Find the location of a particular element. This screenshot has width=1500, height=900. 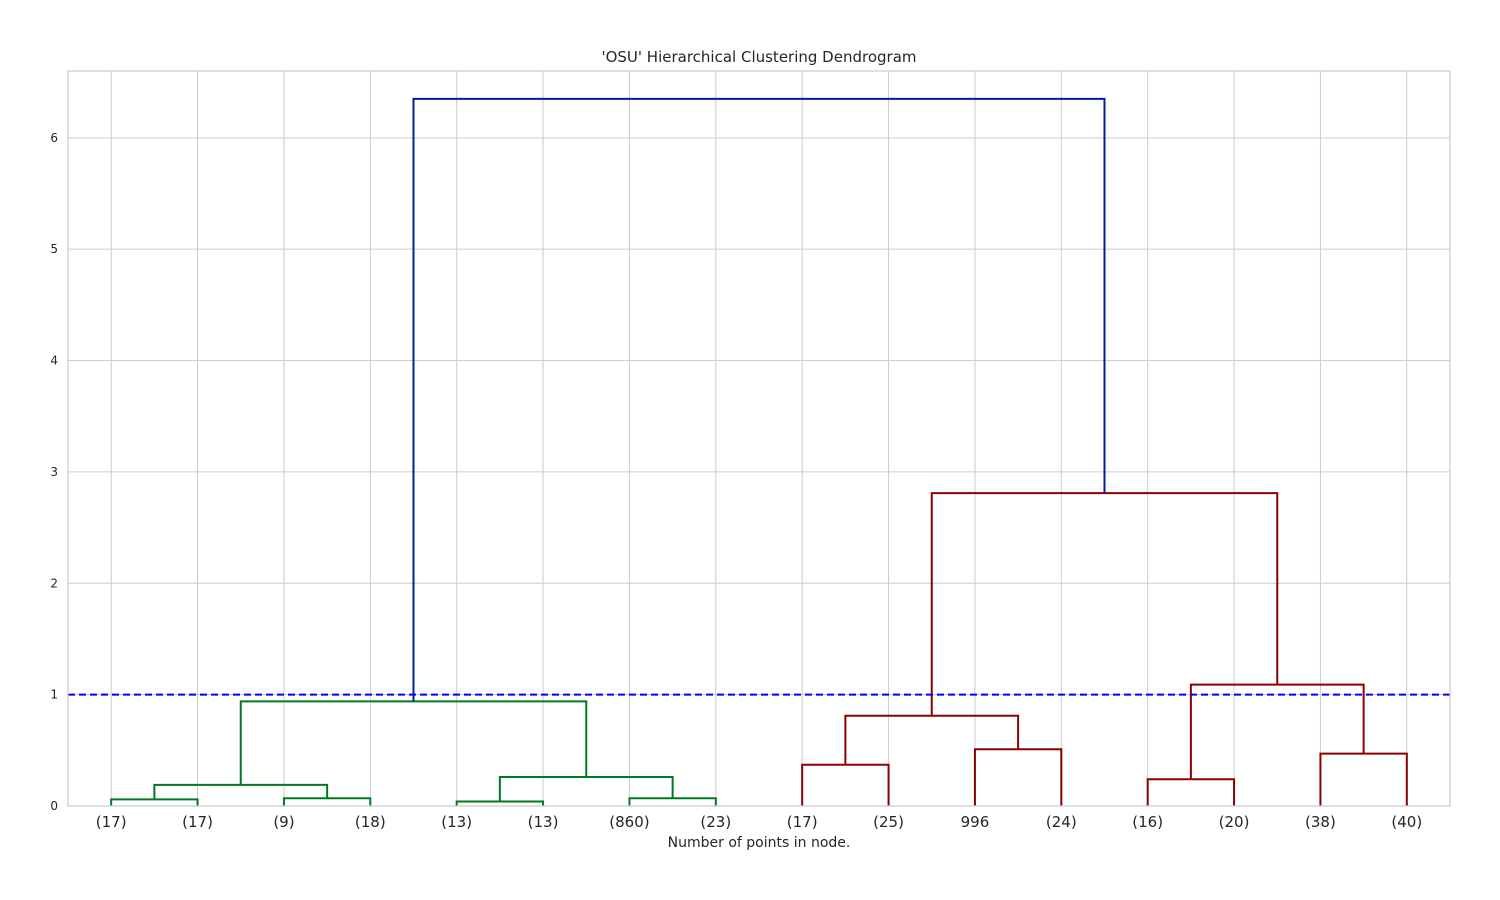

y-tick-label: 2 is located at coordinates (54, 583).